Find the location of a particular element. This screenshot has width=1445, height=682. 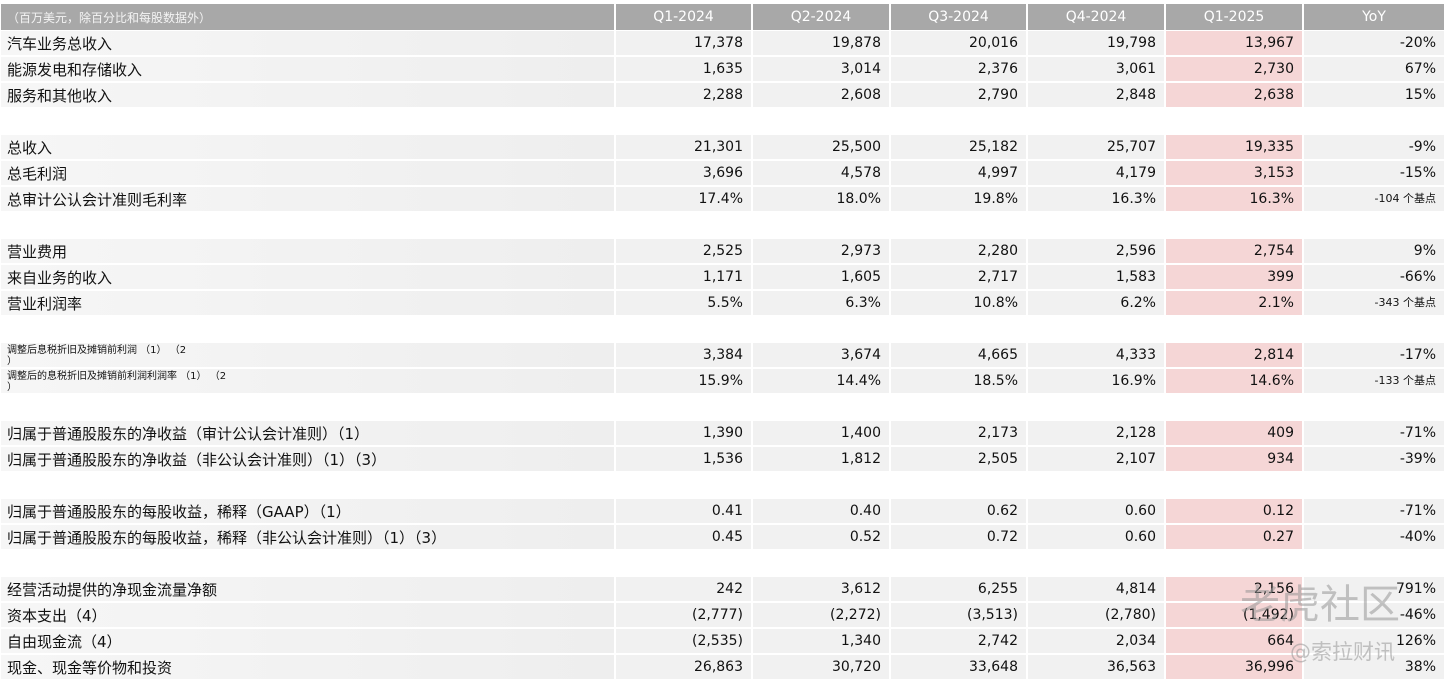

value-cell: 25,707 is located at coordinates (1096, 147).